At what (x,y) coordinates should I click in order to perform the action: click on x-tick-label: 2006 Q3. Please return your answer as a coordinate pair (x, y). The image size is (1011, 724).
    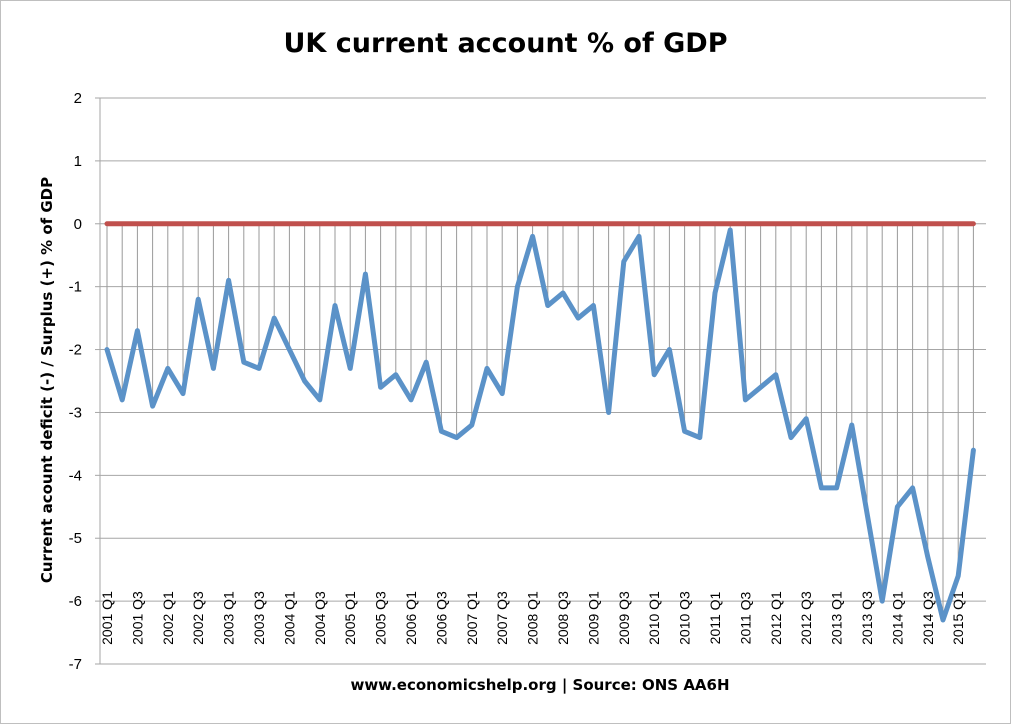
    Looking at the image, I should click on (441, 618).